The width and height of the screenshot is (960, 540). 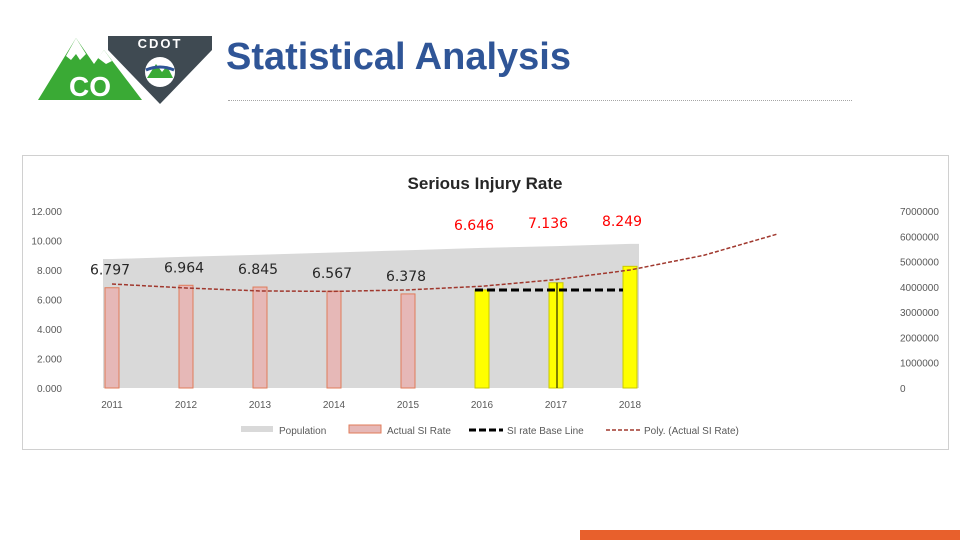 What do you see at coordinates (110, 271) in the screenshot?
I see `data-label-2011: 6.797` at bounding box center [110, 271].